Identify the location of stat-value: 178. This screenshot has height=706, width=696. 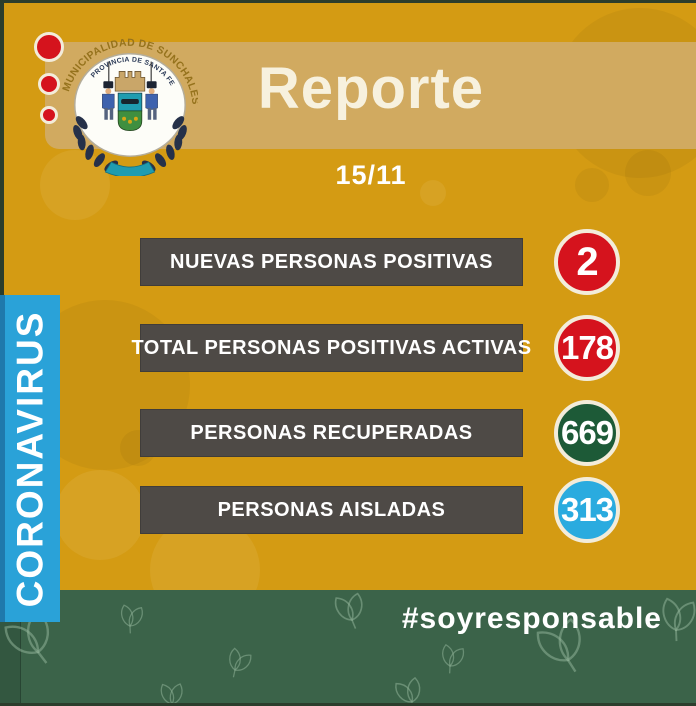
(587, 347).